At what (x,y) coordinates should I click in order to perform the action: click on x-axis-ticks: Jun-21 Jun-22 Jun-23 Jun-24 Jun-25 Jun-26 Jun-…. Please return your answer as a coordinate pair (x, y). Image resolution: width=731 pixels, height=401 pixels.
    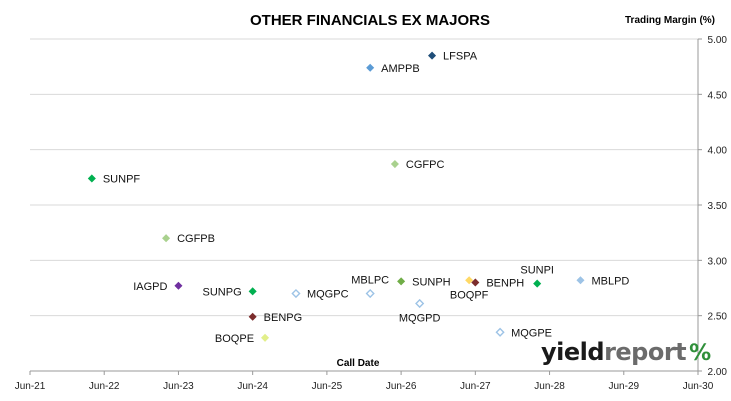
    Looking at the image, I should click on (364, 381).